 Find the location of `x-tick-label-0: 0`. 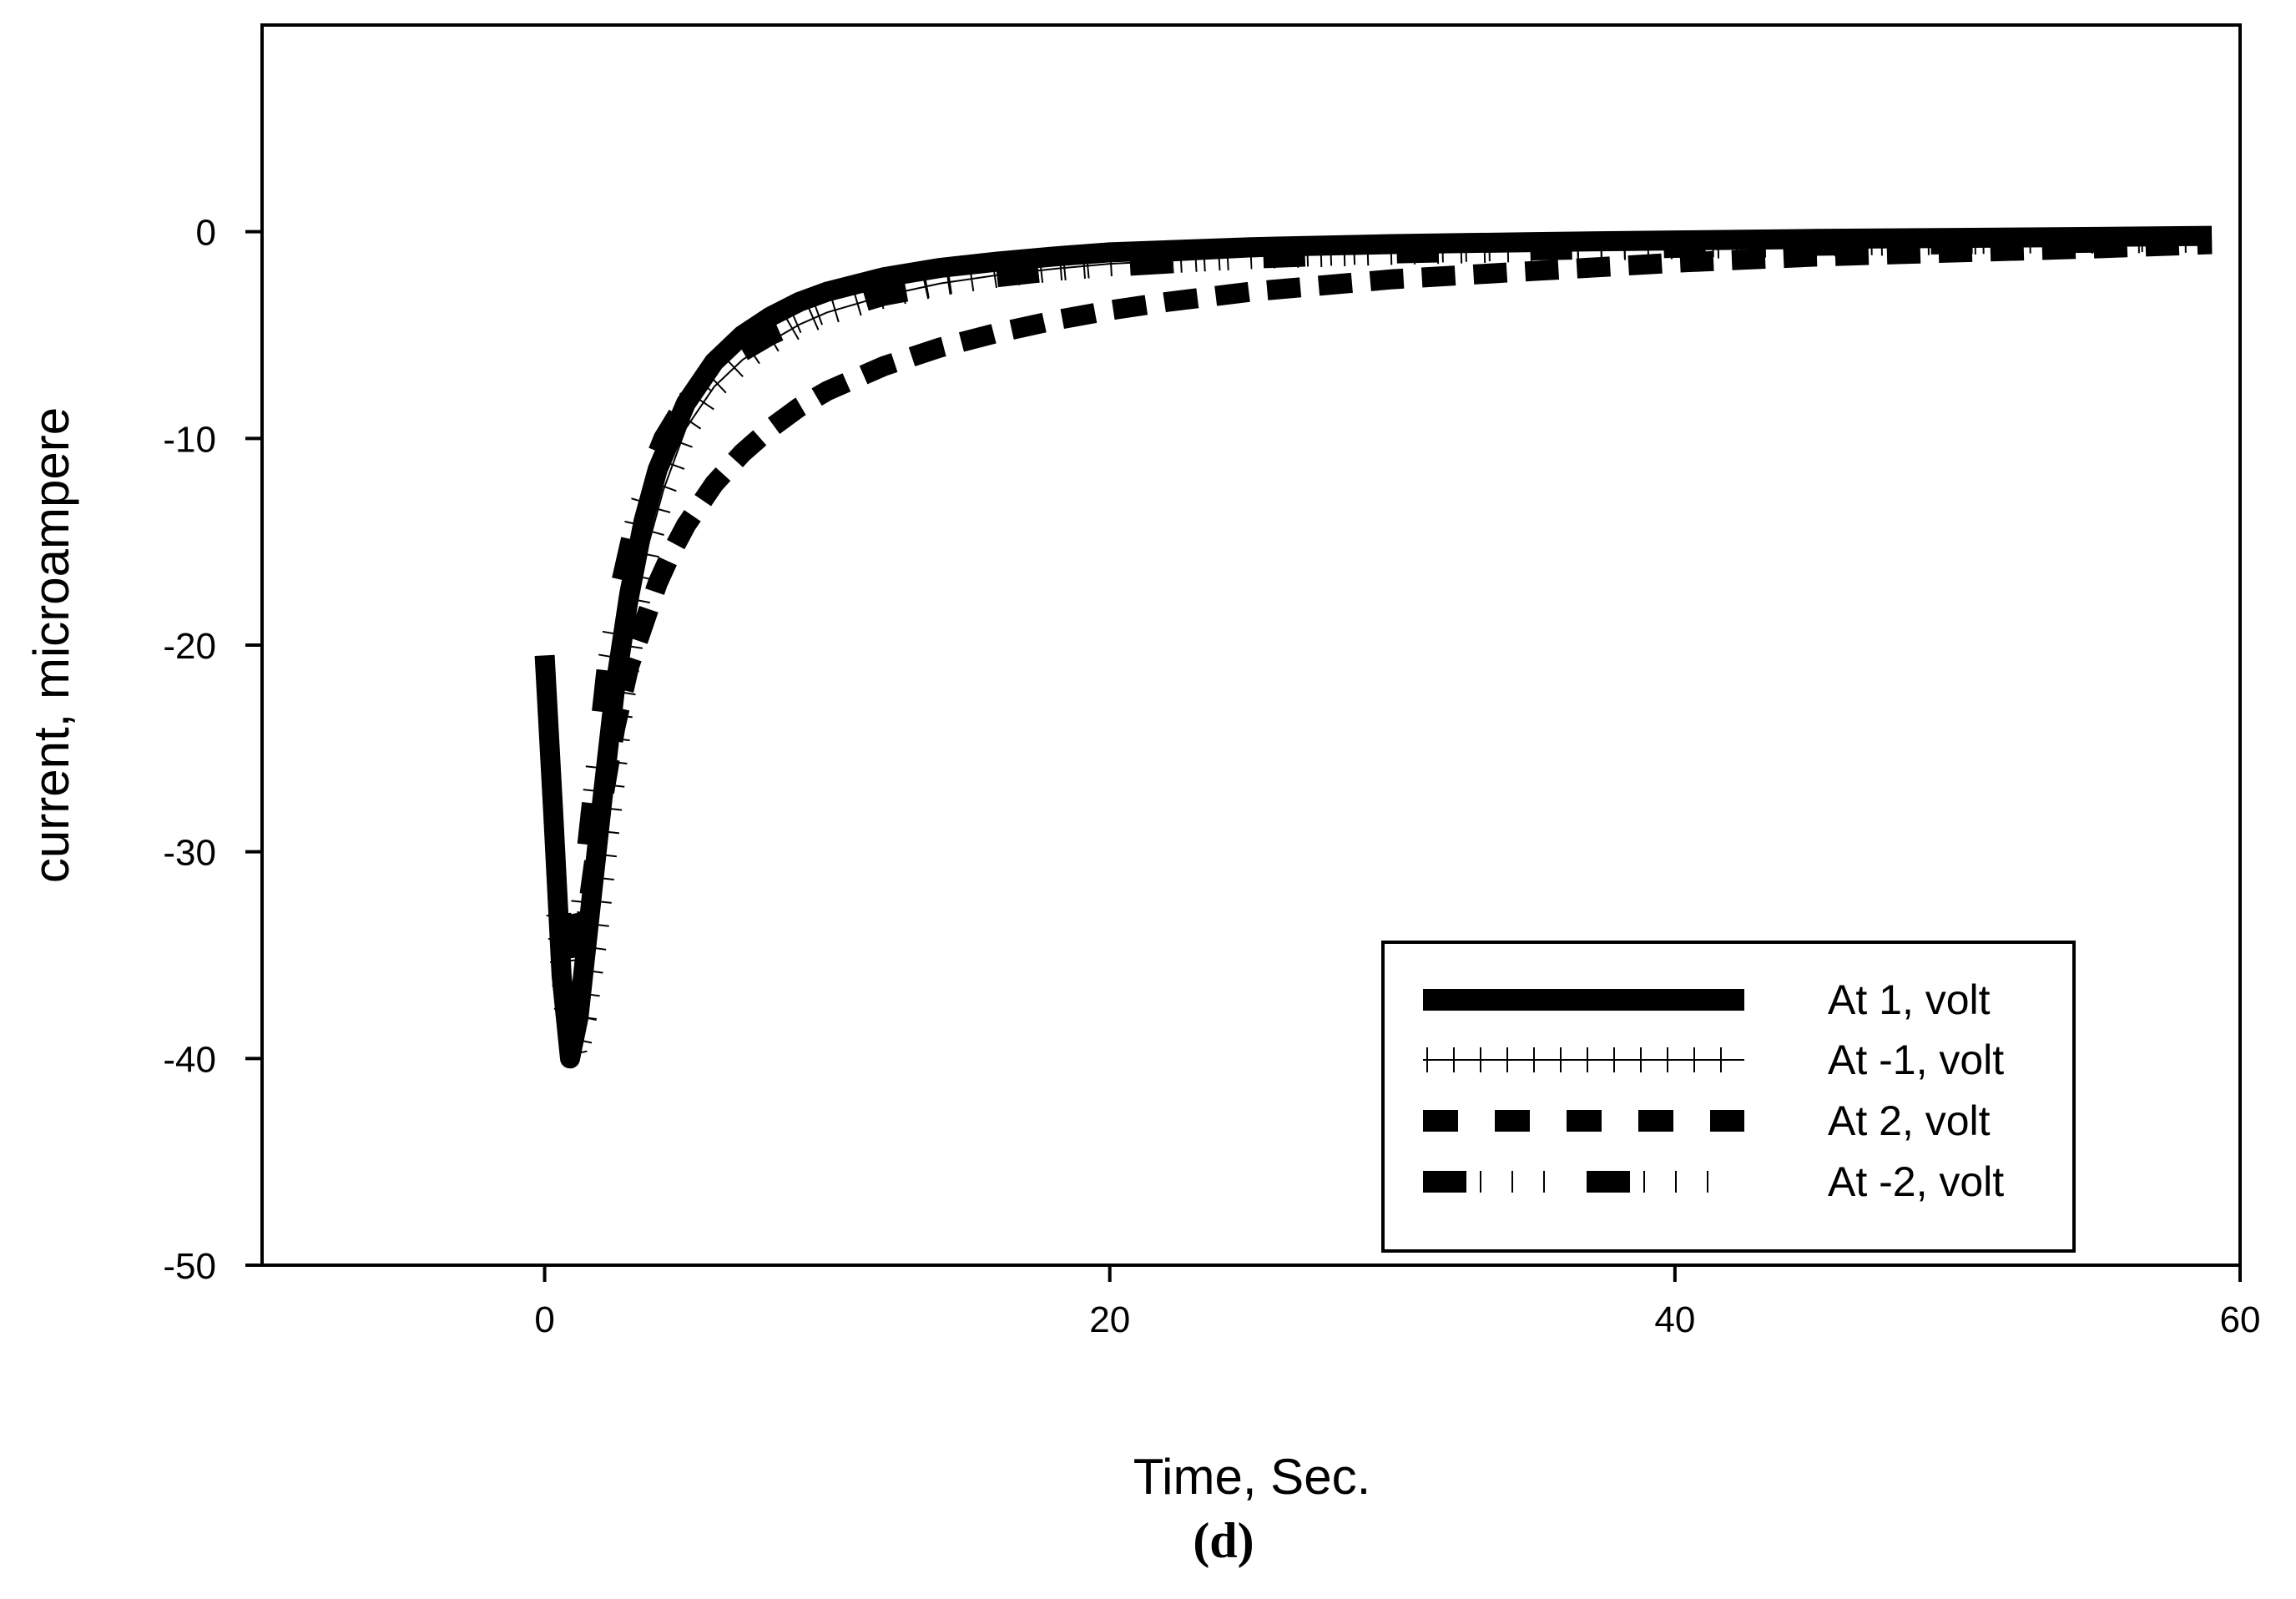

x-tick-label-0: 0 is located at coordinates (544, 1319).